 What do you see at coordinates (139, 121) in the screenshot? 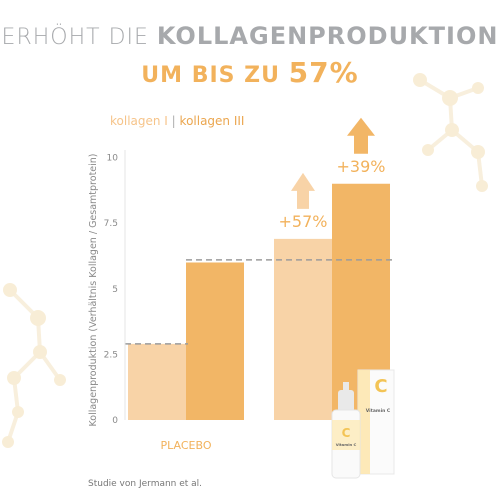
I see `legend-series-1: kollagen I` at bounding box center [139, 121].